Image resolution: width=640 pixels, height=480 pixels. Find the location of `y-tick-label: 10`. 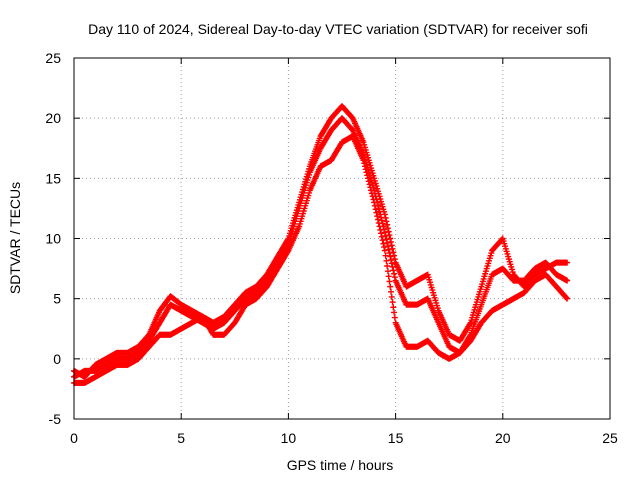

y-tick-label: 10 is located at coordinates (53, 239).